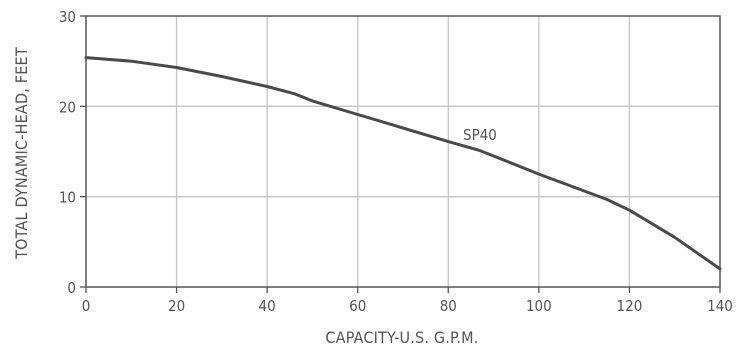 The width and height of the screenshot is (752, 353). I want to click on x-tick-label: 20, so click(176, 306).